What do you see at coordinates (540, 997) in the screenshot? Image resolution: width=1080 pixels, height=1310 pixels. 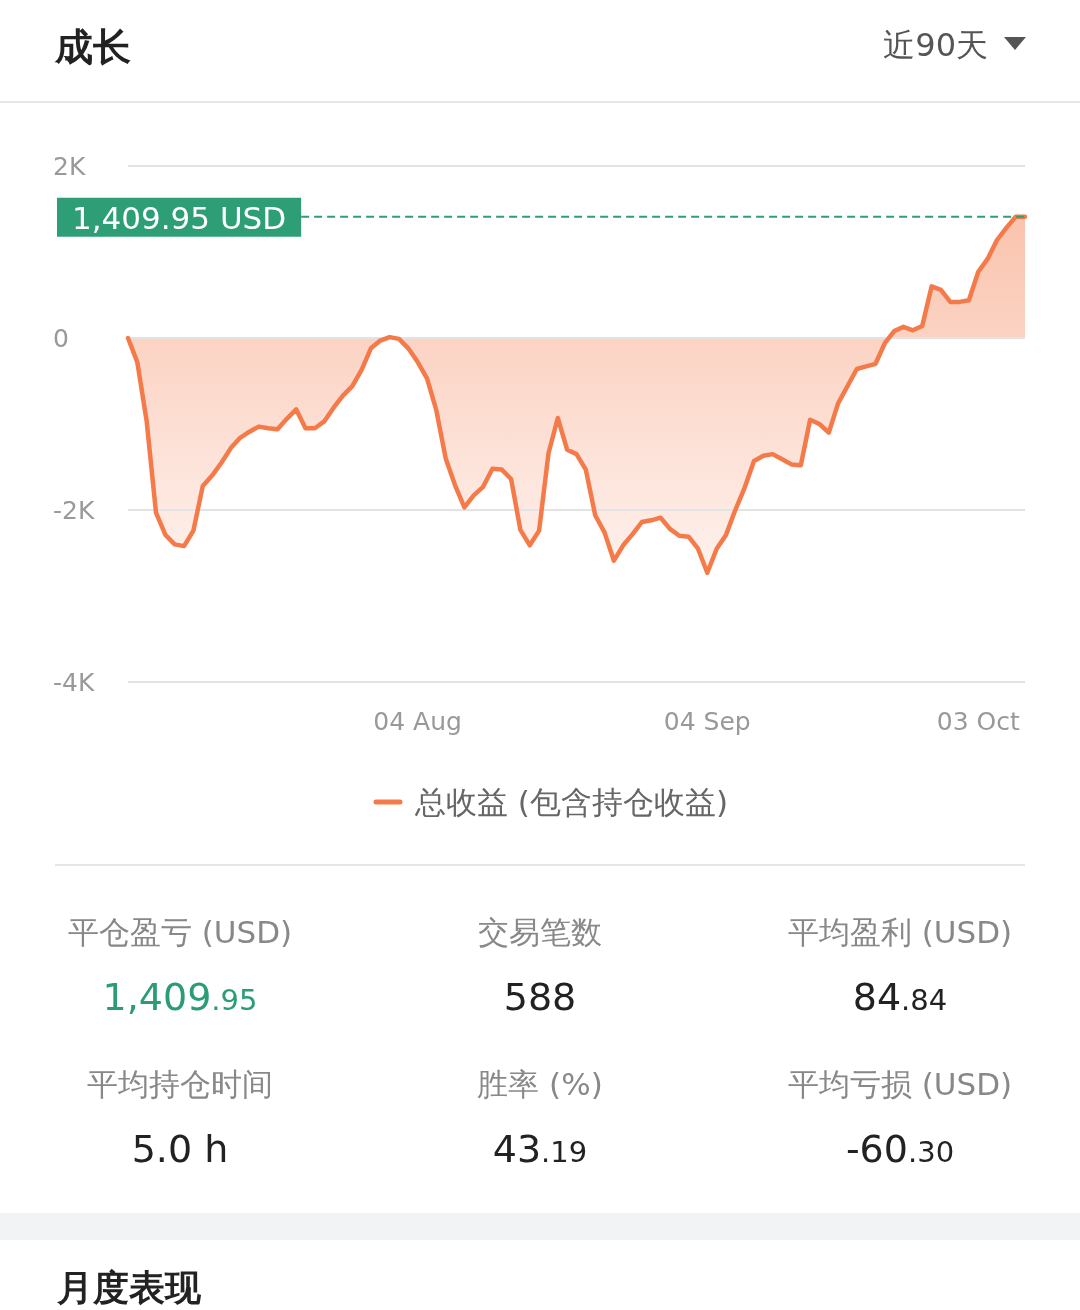 I see `text: 588` at bounding box center [540, 997].